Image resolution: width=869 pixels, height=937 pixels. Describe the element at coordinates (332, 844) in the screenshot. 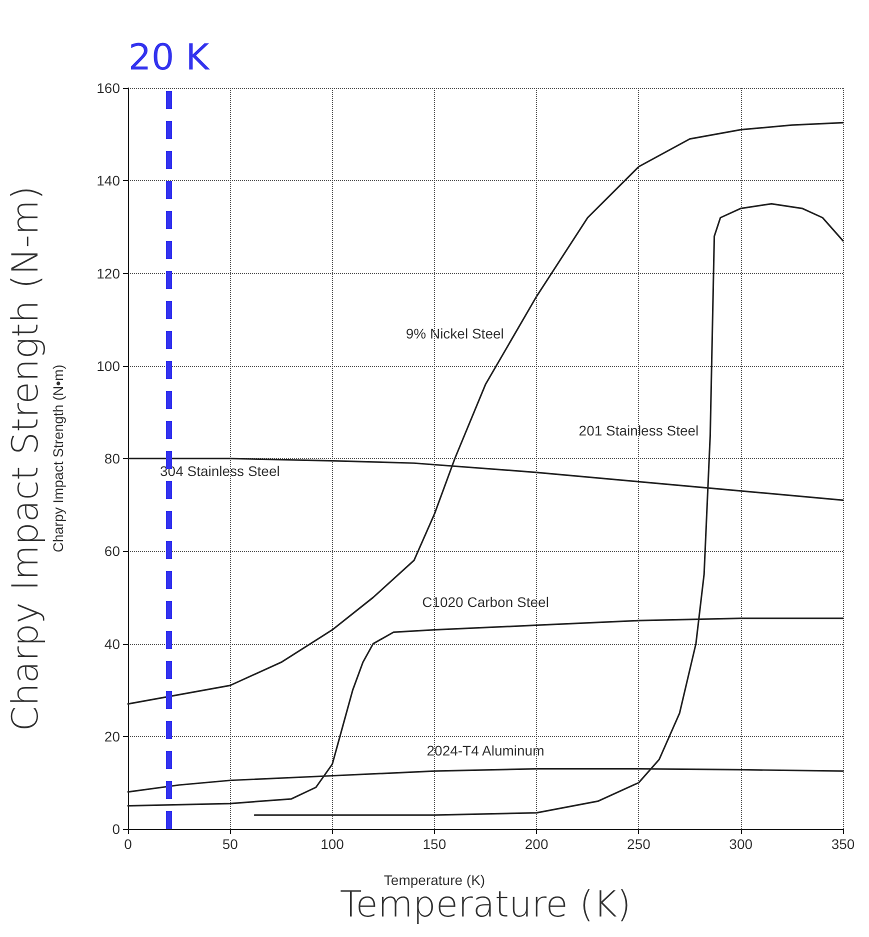

I see `x-tick-label: 100` at that location.